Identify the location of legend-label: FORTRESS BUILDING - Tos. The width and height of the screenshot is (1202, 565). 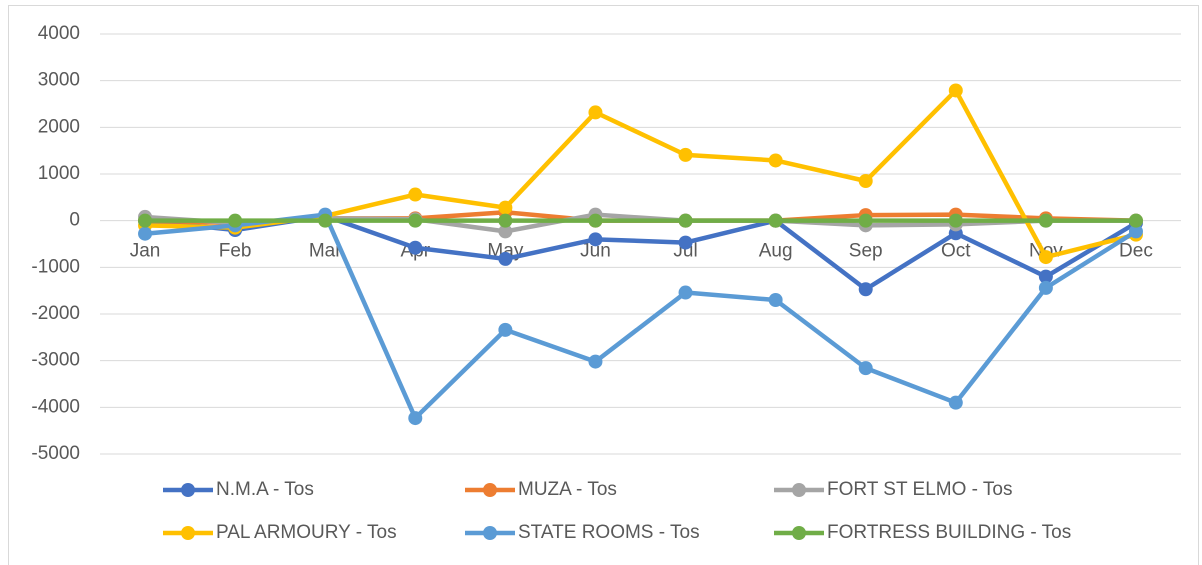
(949, 532).